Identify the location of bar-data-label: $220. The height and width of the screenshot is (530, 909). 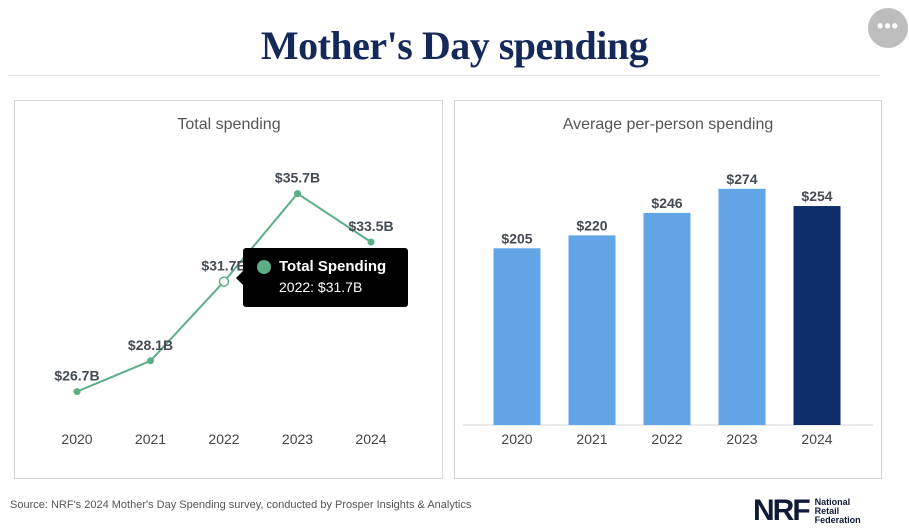
(591, 225).